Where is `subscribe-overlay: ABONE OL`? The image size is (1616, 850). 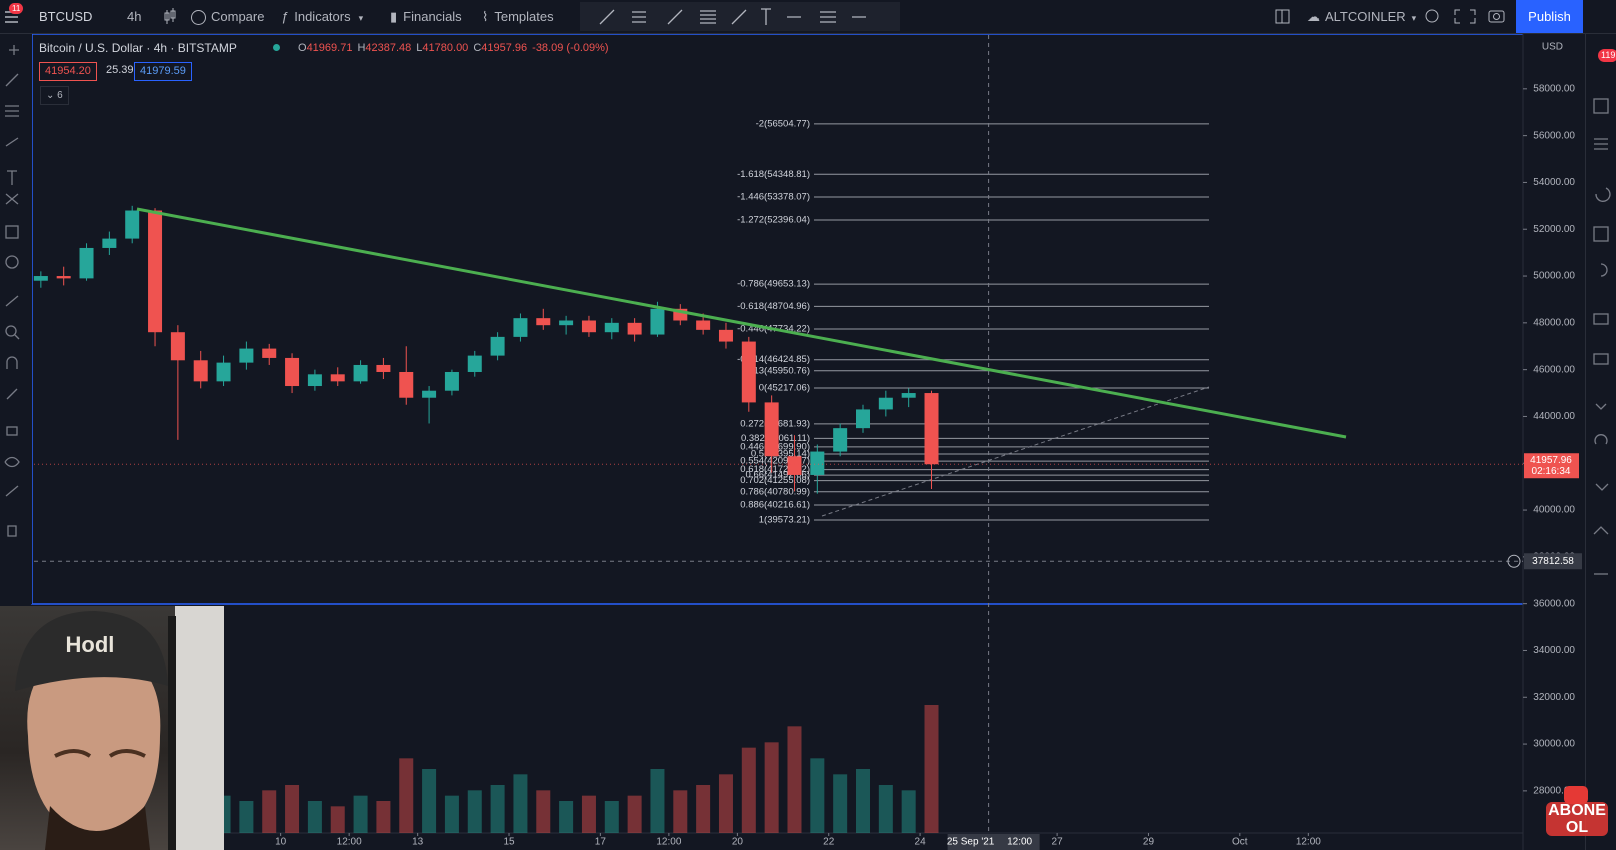 subscribe-overlay: ABONE OL is located at coordinates (1577, 814).